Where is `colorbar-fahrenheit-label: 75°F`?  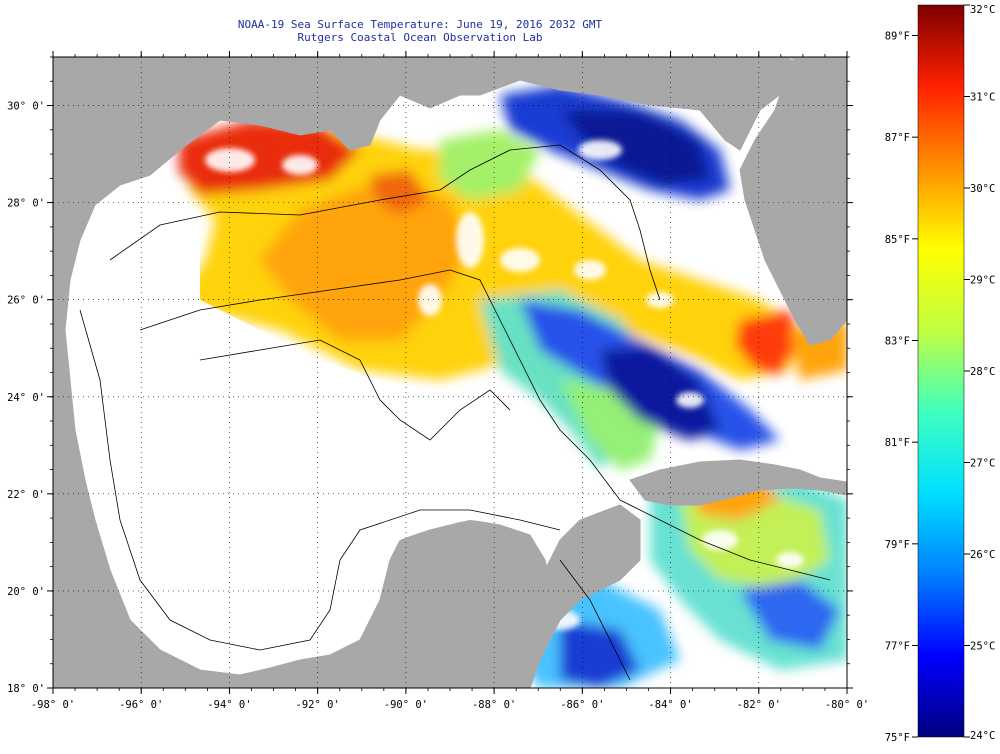
colorbar-fahrenheit-label: 75°F is located at coordinates (897, 738).